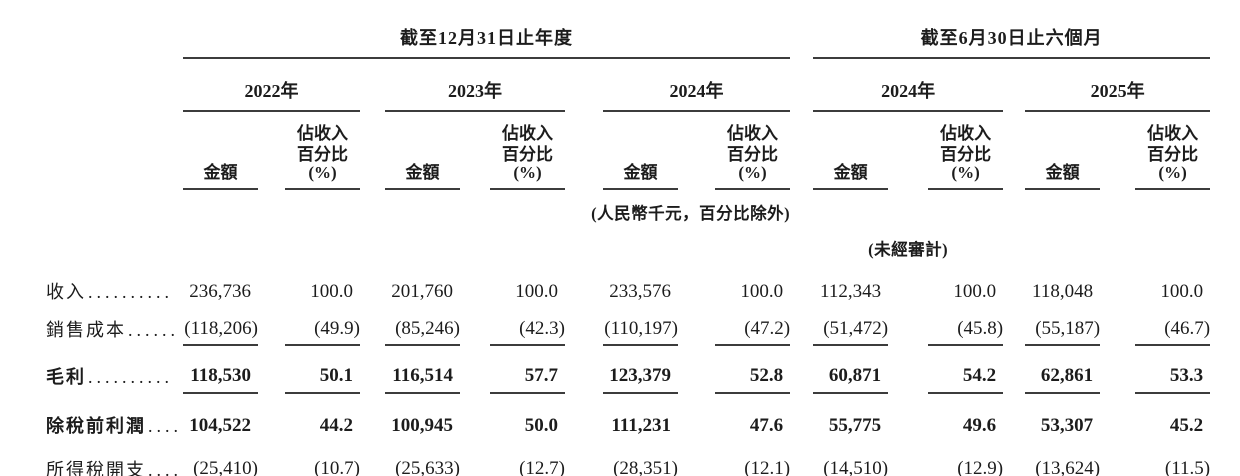 This screenshot has height=476, width=1240. What do you see at coordinates (1173, 369) in the screenshot?
I see `table-cell: 53.3` at bounding box center [1173, 369].